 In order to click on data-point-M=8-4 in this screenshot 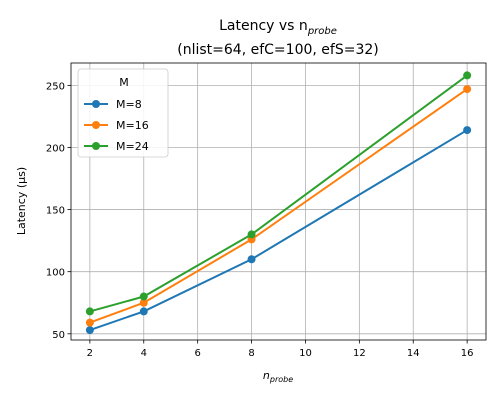, I will do `click(143, 311)`.